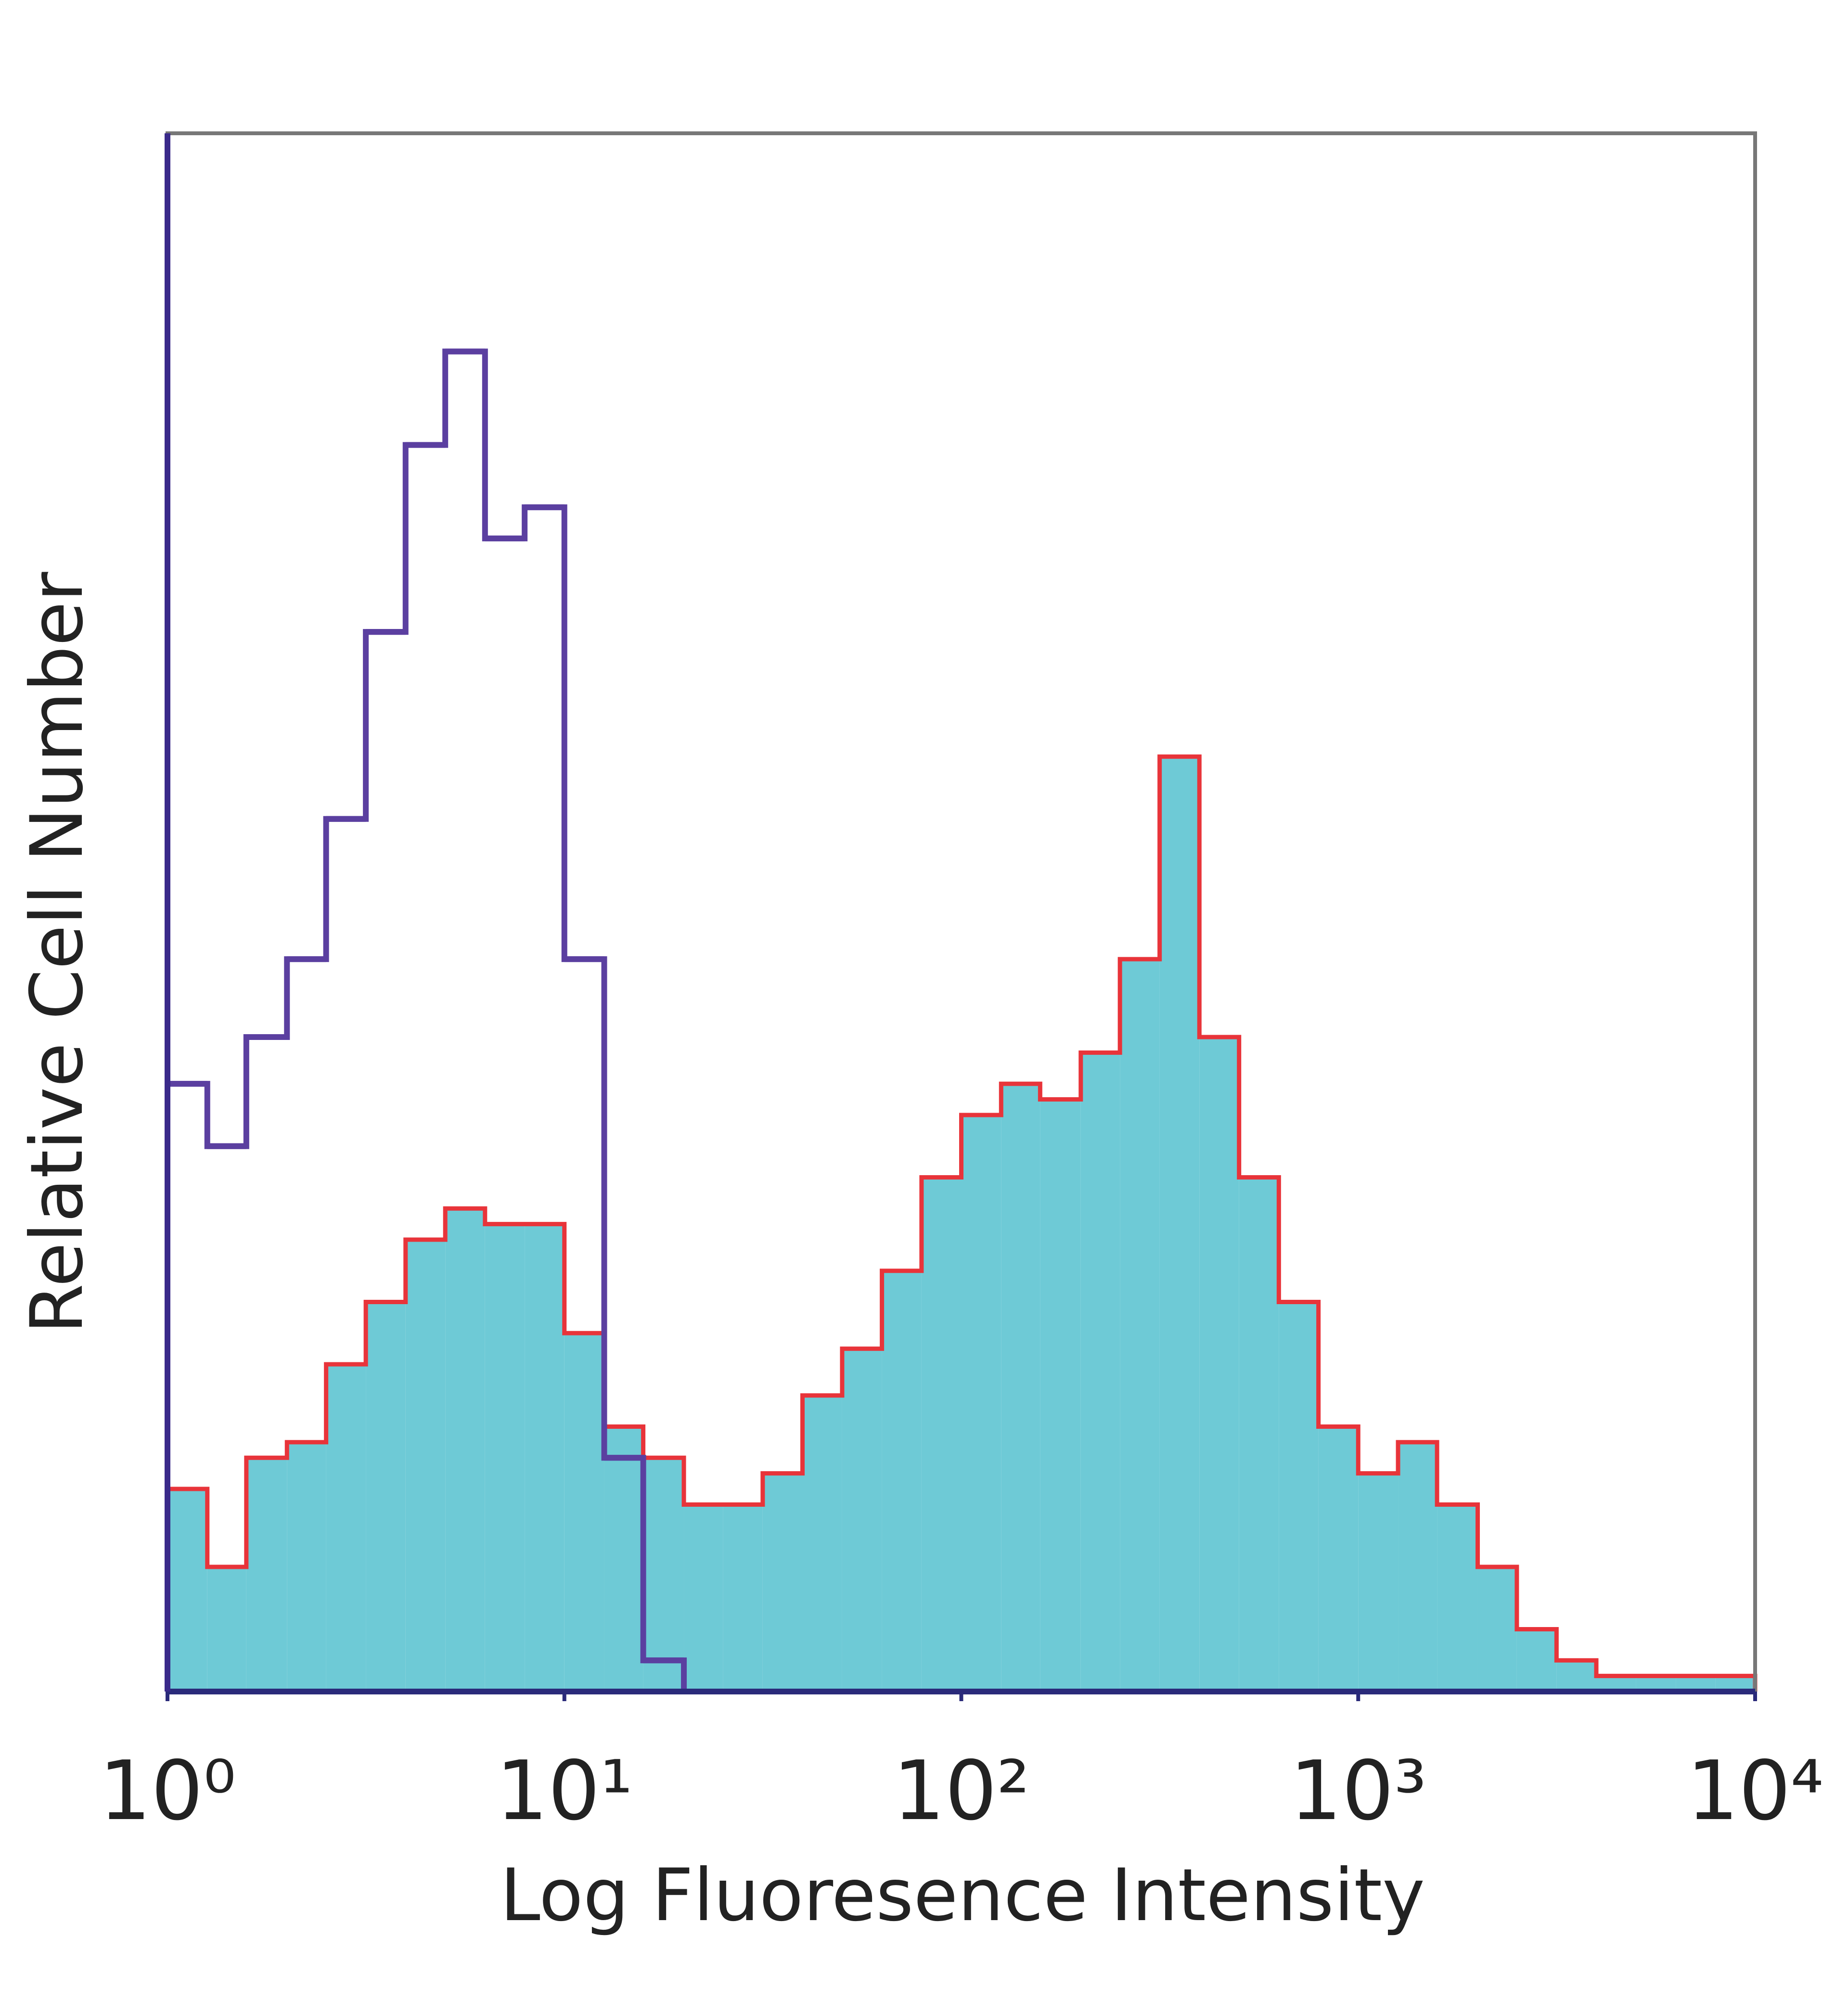 The height and width of the screenshot is (2000, 1848). What do you see at coordinates (167, 1791) in the screenshot?
I see `x-tick-label: 10⁰` at bounding box center [167, 1791].